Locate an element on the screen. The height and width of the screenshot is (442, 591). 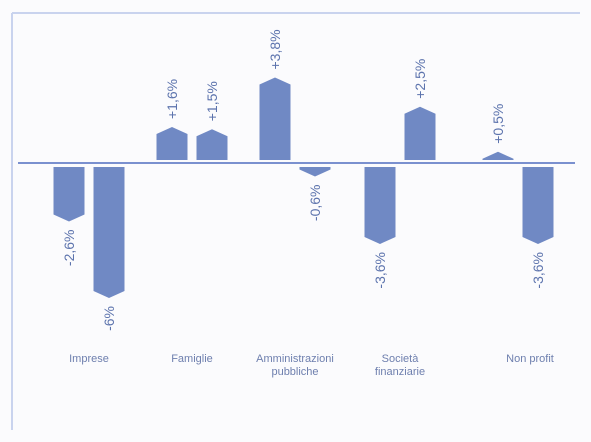
value-label-s2-1: +1,5% is located at coordinates (212, 101).